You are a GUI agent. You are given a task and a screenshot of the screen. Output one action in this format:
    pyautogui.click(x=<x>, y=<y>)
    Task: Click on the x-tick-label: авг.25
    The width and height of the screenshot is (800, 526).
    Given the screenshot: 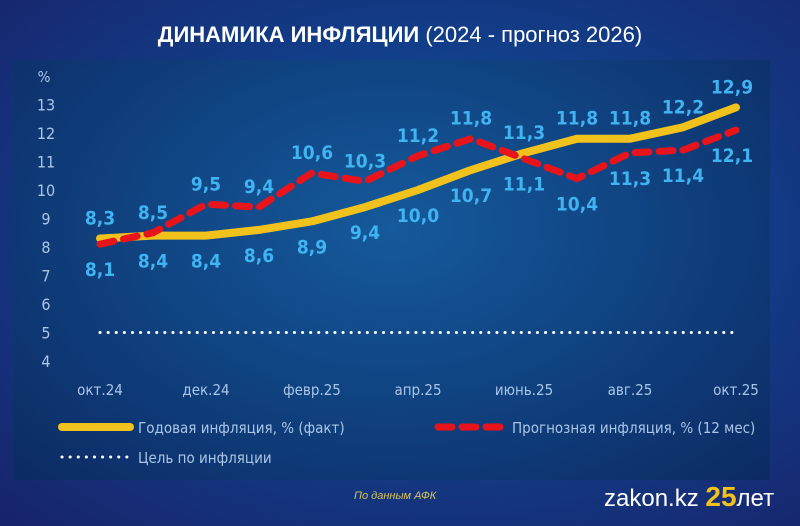 What is the action you would take?
    pyautogui.click(x=630, y=390)
    